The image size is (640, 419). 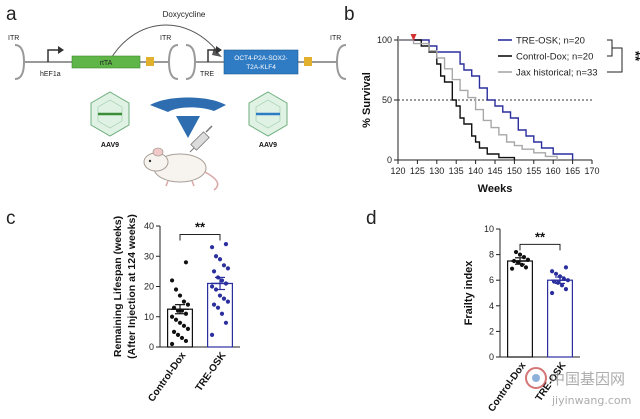 What do you see at coordinates (149, 287) in the screenshot?
I see `y-tick-label: 20` at bounding box center [149, 287].